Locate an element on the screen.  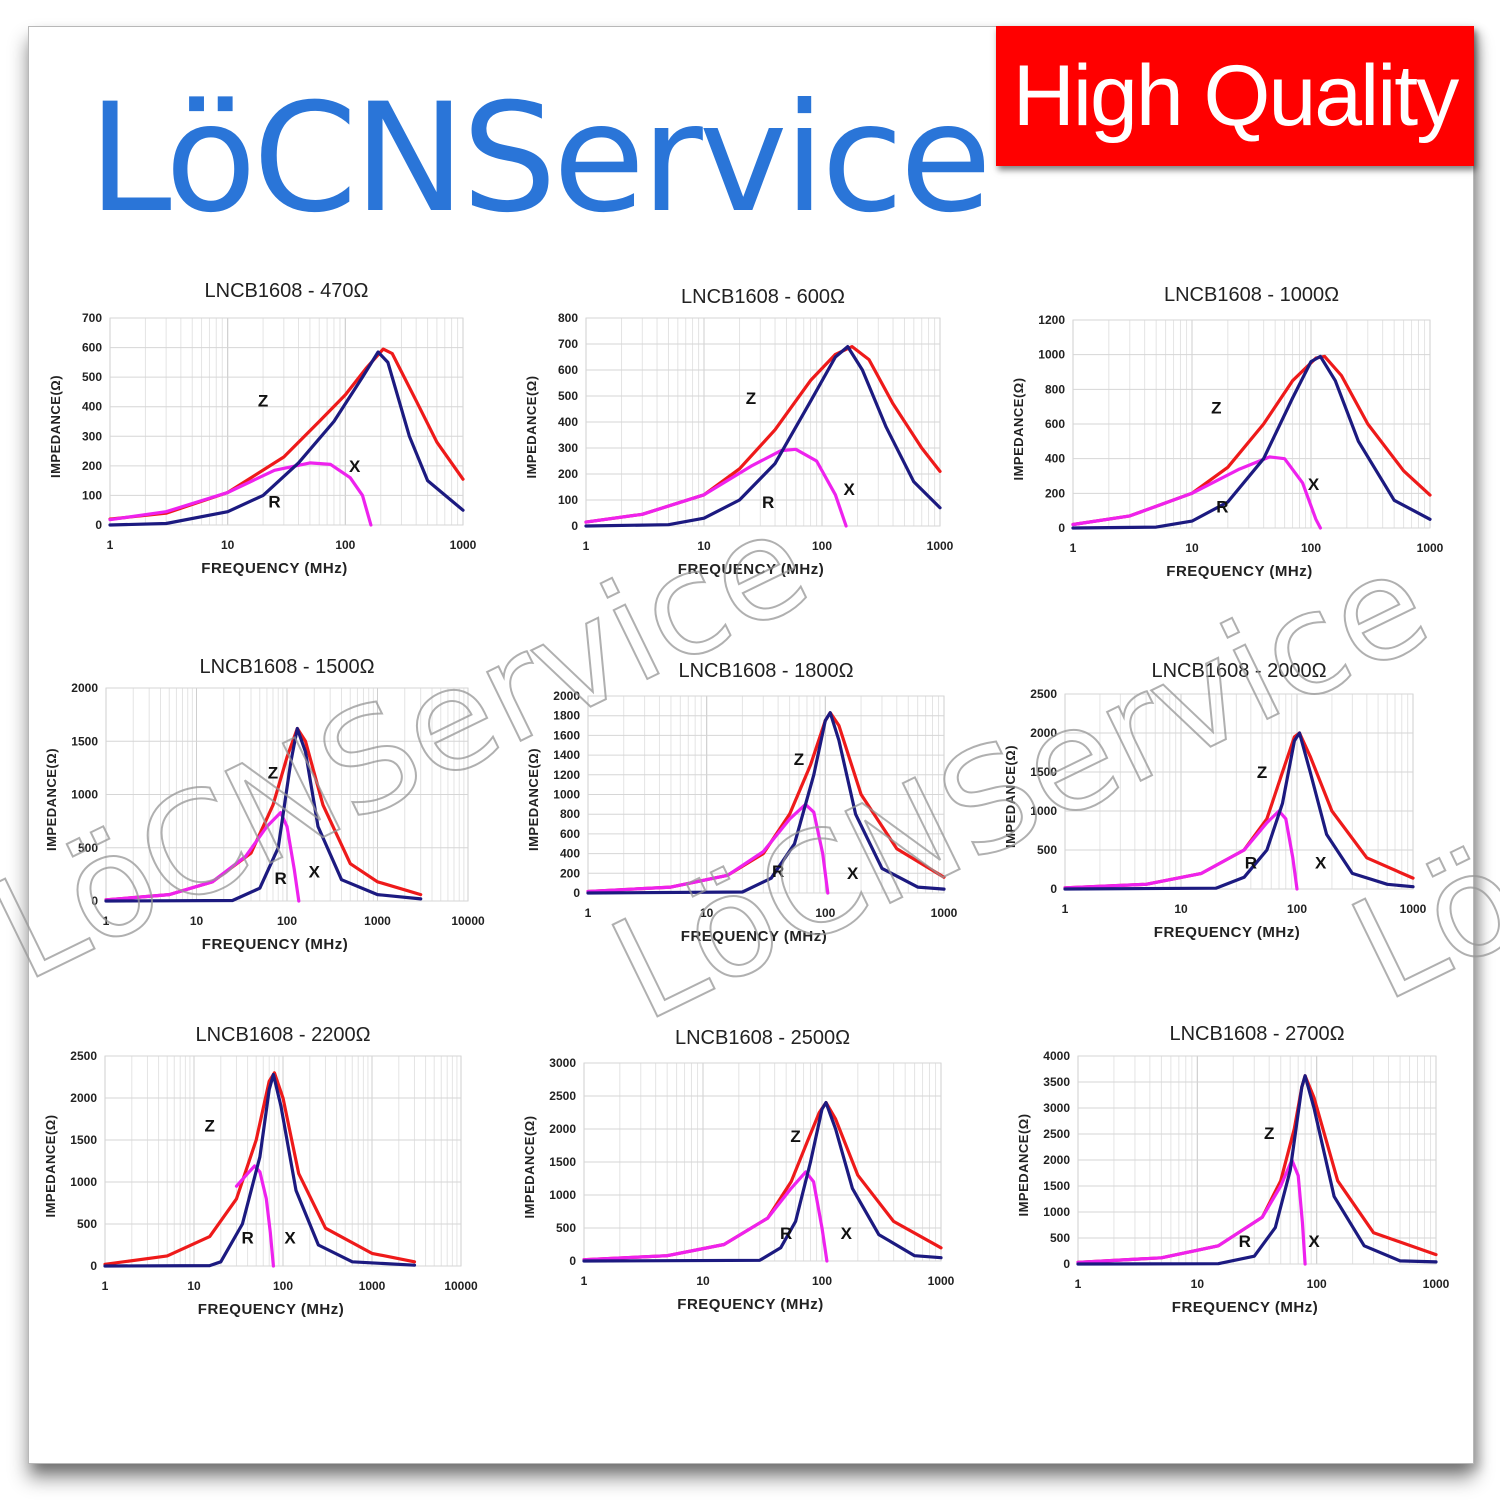
chart-title: LNCB1608 - 470Ω is located at coordinates (286, 291).